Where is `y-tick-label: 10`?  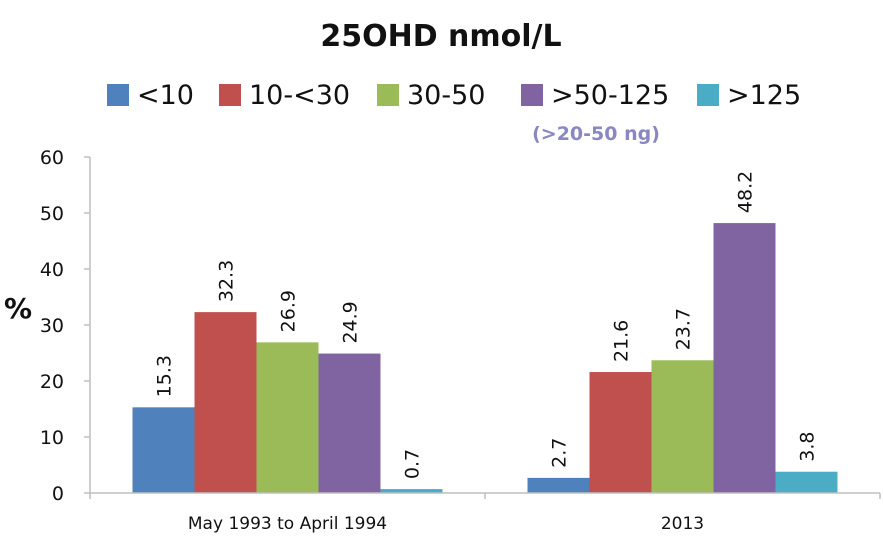
y-tick-label: 10 is located at coordinates (52, 438).